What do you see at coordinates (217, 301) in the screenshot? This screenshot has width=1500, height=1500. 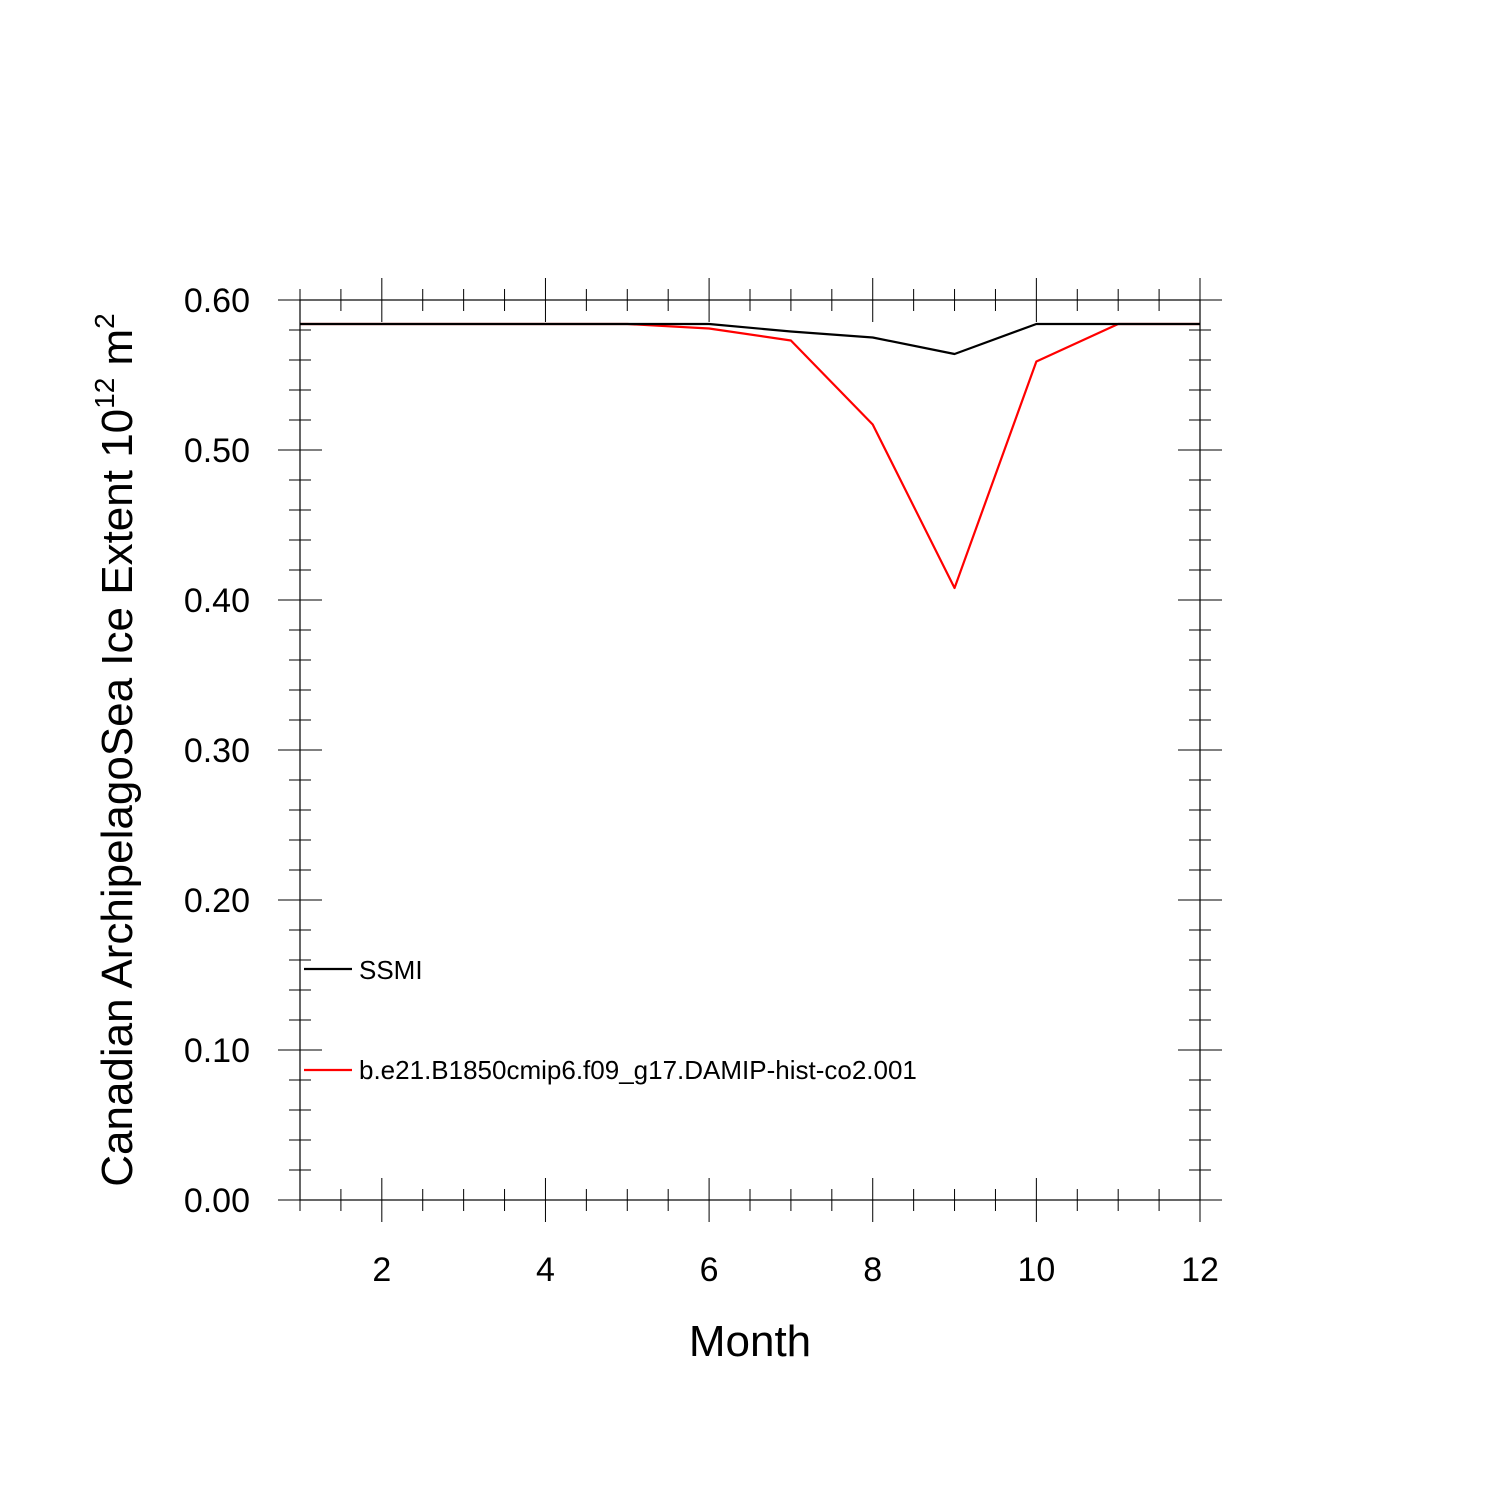 I see `y-tick-label: 0.60` at bounding box center [217, 301].